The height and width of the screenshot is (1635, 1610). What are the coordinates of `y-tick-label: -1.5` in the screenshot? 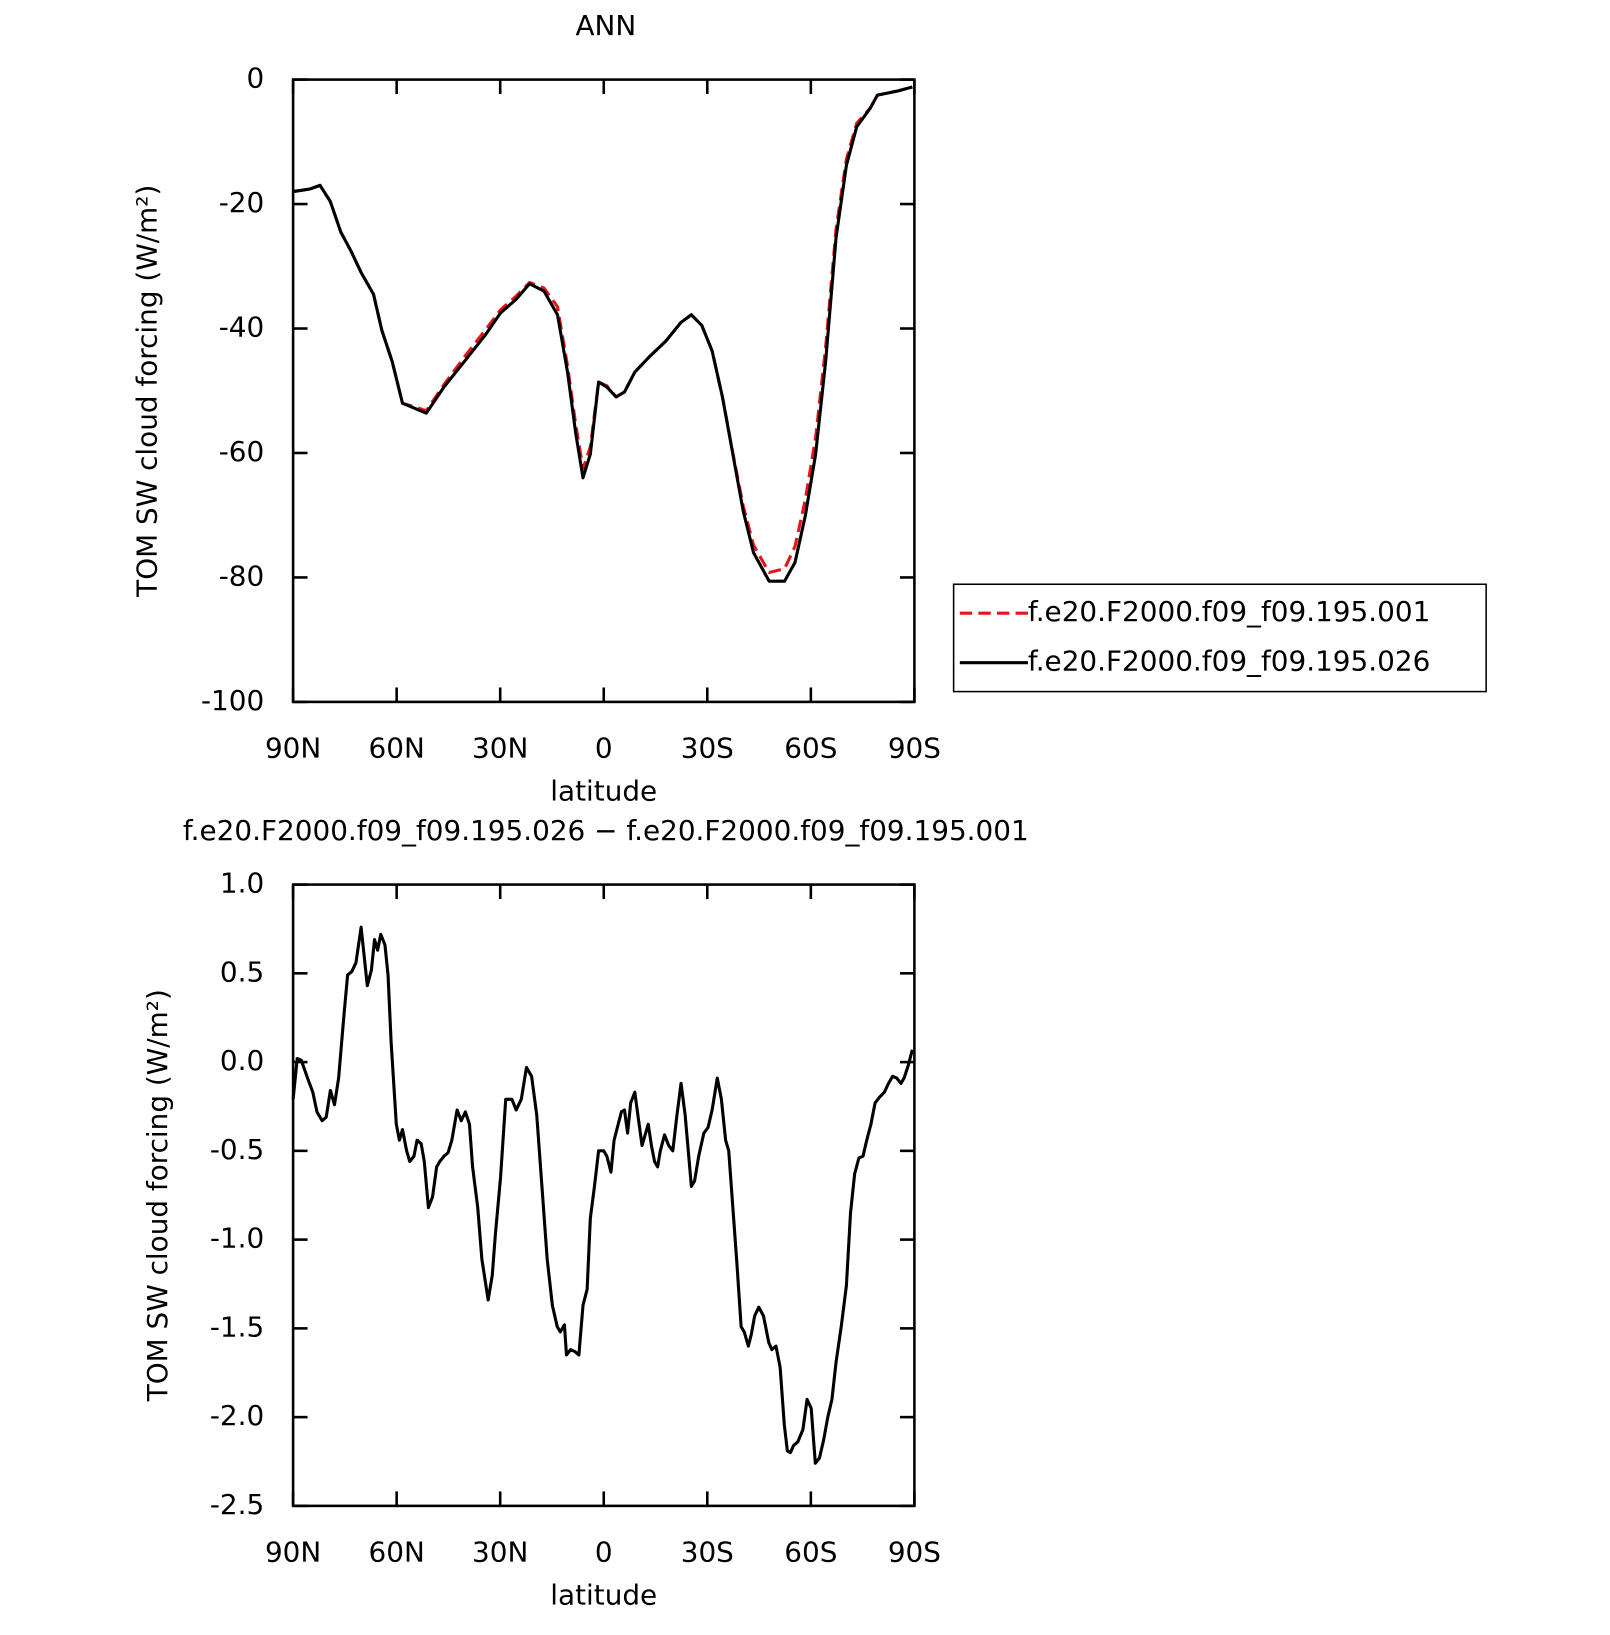 It's located at (237, 1326).